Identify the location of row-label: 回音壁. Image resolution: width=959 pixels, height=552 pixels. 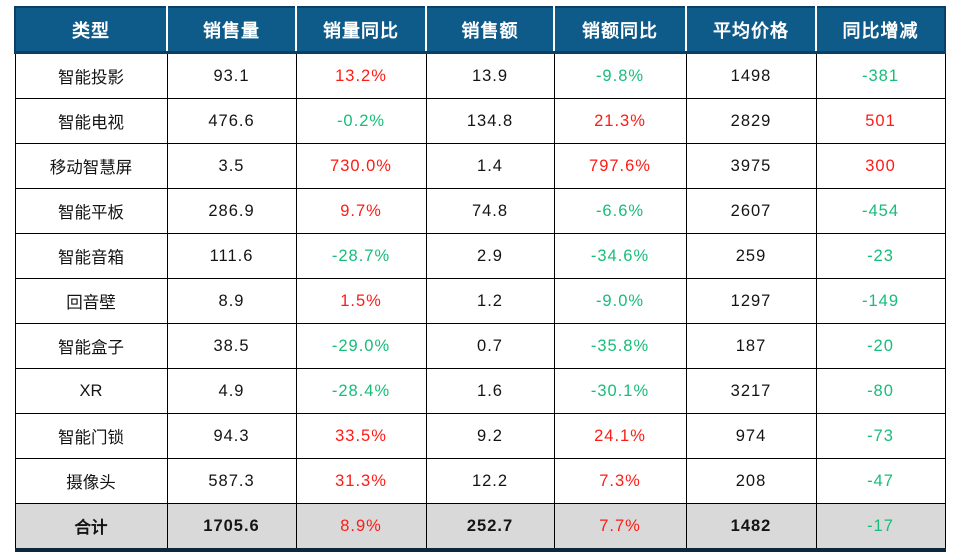
(91, 301).